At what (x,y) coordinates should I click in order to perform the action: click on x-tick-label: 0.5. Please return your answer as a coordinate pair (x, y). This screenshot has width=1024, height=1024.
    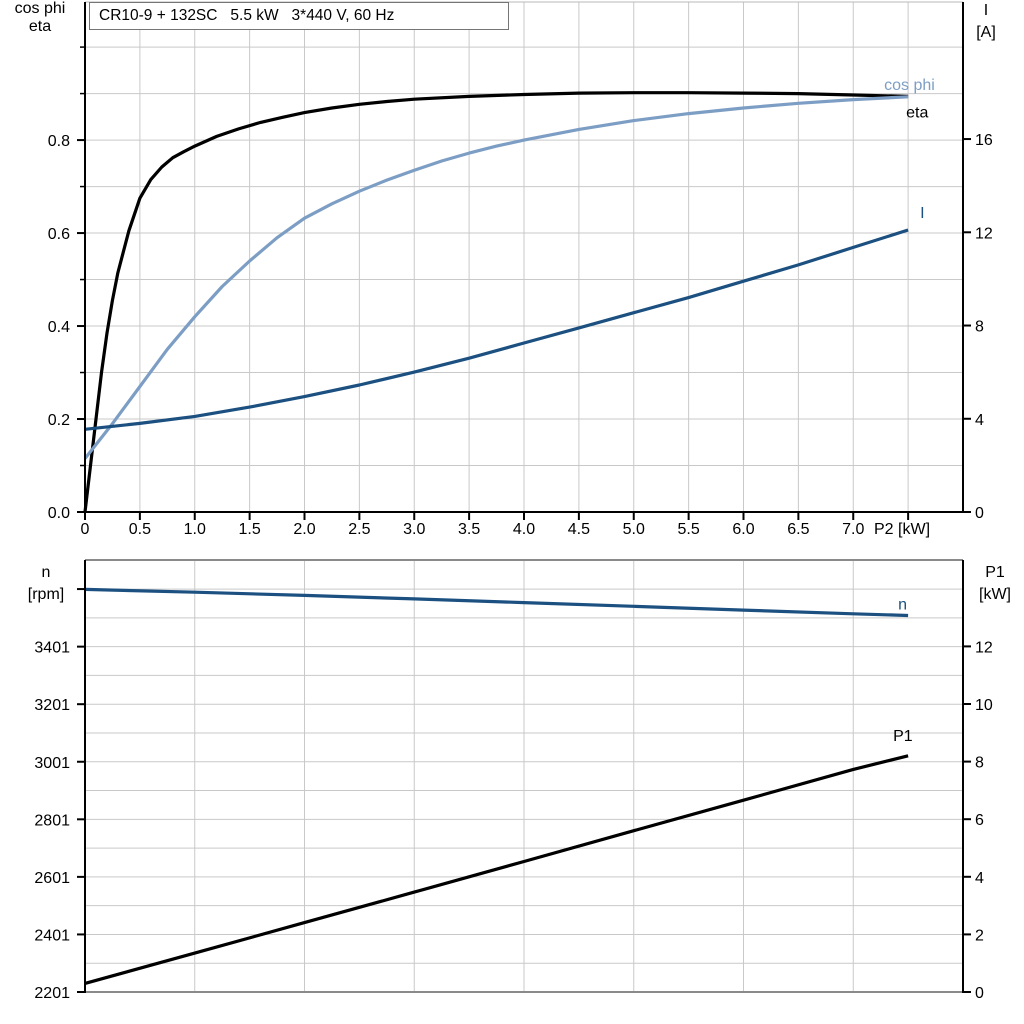
    Looking at the image, I should click on (140, 529).